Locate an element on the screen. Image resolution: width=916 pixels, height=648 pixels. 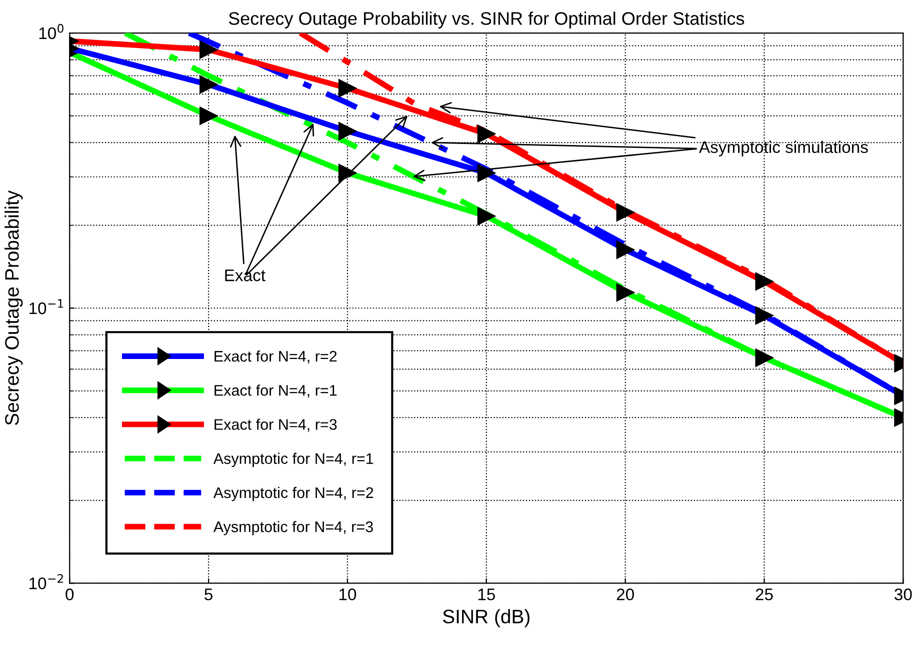
y-tick-label: 10$^{−2}$ is located at coordinates (46, 582).